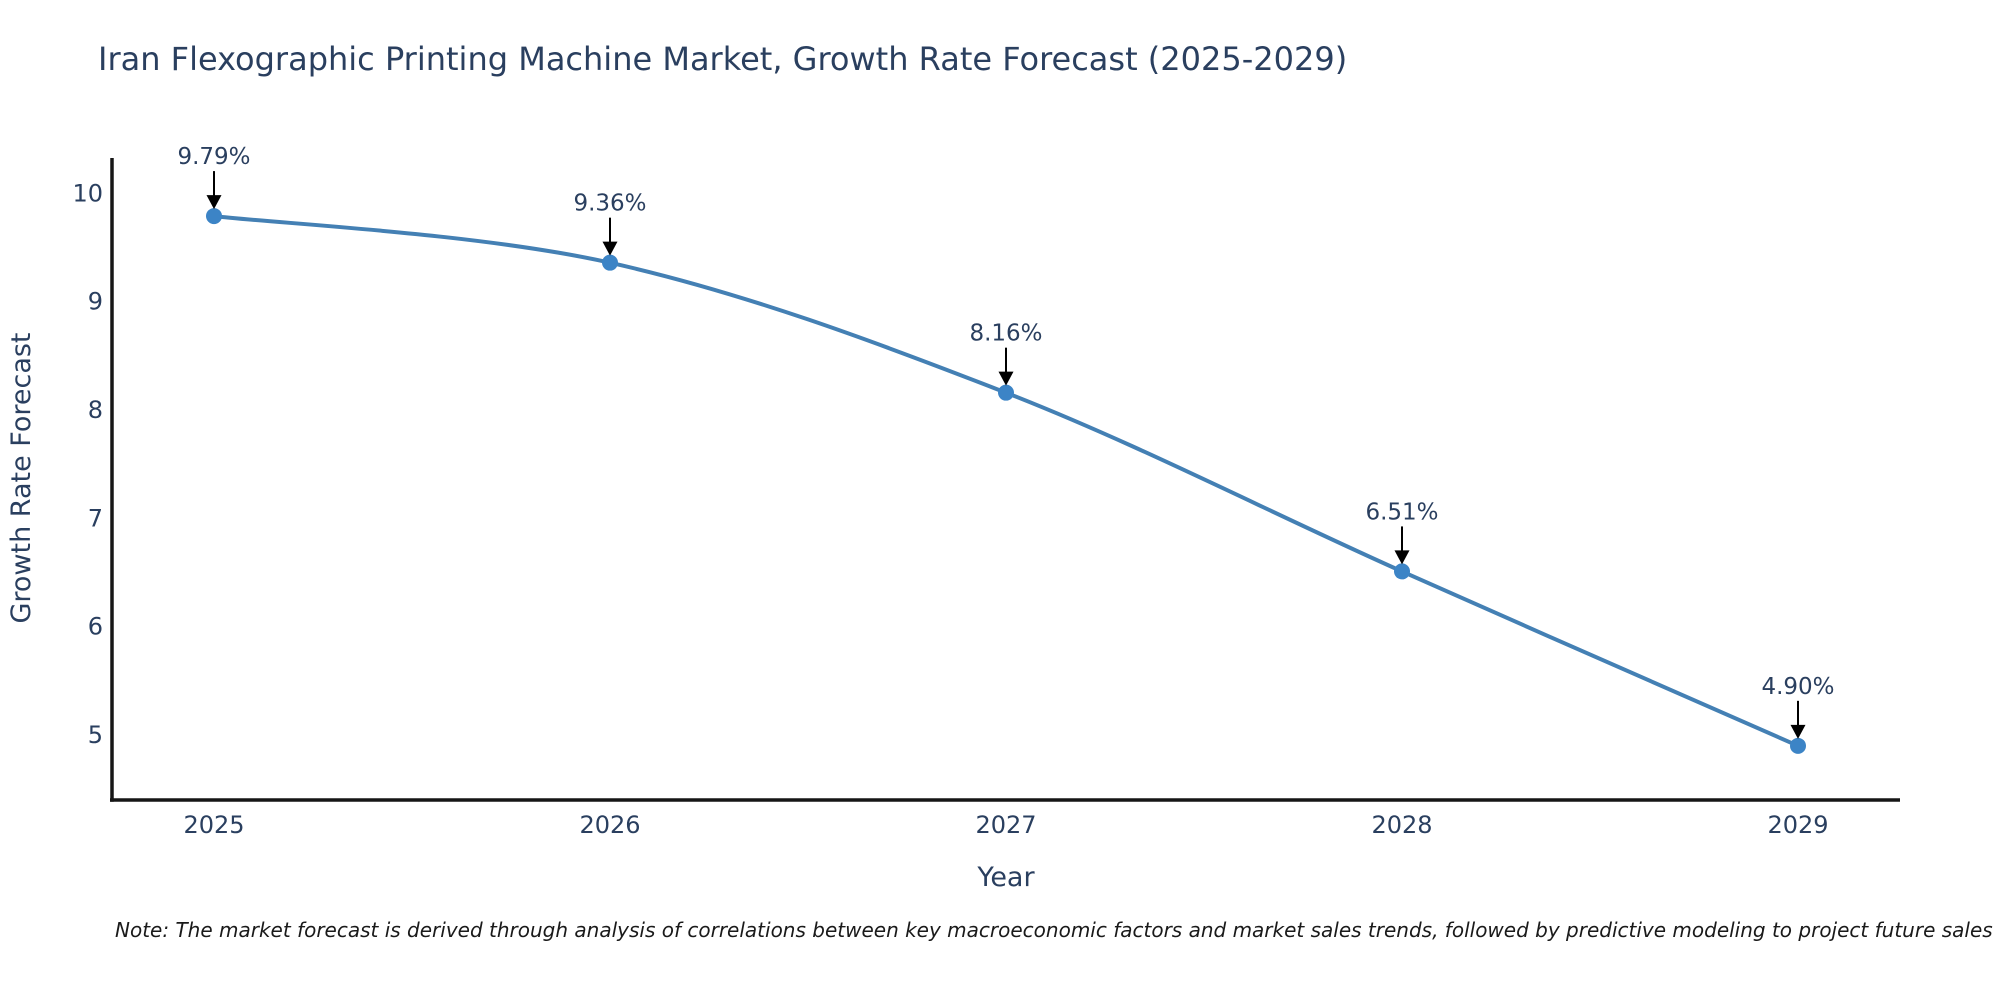 This screenshot has height=1000, width=2000. What do you see at coordinates (95, 518) in the screenshot?
I see `y-tick-label: 7` at bounding box center [95, 518].